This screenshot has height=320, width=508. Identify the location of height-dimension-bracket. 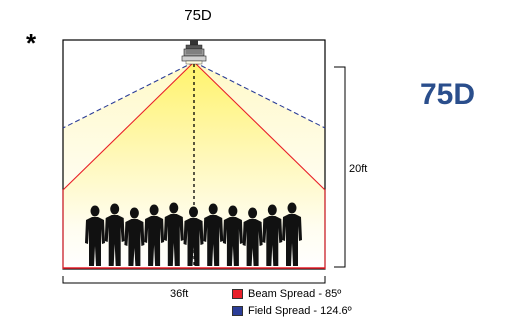
(340, 167).